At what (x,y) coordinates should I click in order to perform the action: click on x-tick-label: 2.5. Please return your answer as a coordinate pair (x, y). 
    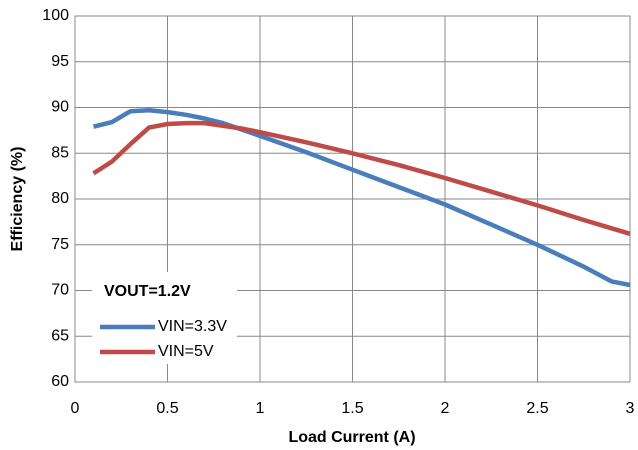
    Looking at the image, I should click on (537, 408).